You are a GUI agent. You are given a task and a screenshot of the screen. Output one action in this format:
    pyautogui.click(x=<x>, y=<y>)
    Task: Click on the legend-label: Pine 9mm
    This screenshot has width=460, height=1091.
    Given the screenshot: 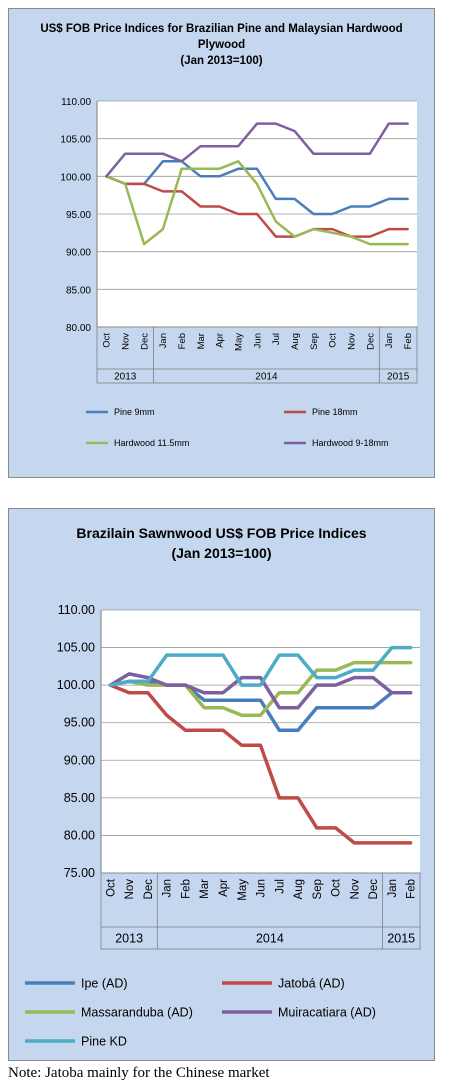 What is the action you would take?
    pyautogui.click(x=134, y=412)
    